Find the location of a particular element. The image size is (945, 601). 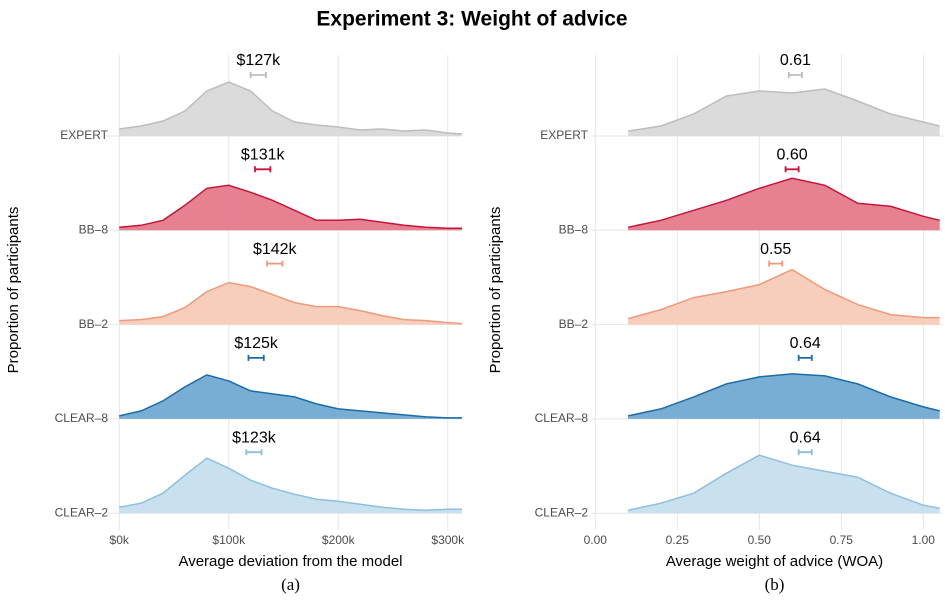

x-tick-label: 0.75 is located at coordinates (842, 540).